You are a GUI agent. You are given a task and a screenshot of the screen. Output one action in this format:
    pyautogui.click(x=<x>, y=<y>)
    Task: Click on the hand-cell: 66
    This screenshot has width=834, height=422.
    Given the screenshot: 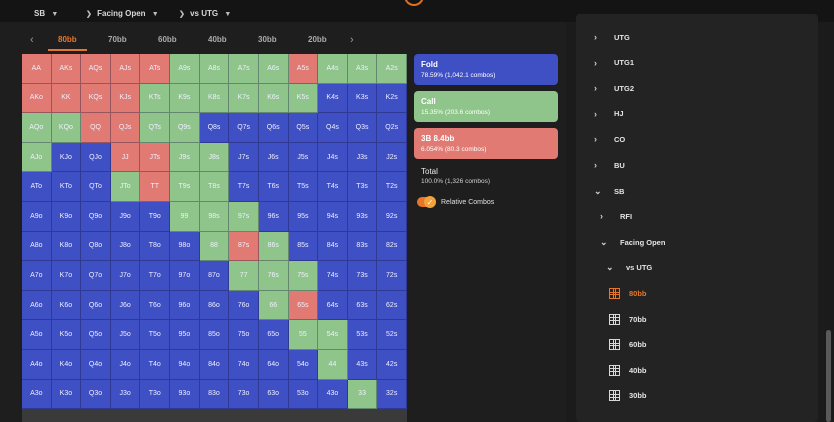 What is the action you would take?
    pyautogui.click(x=273, y=305)
    